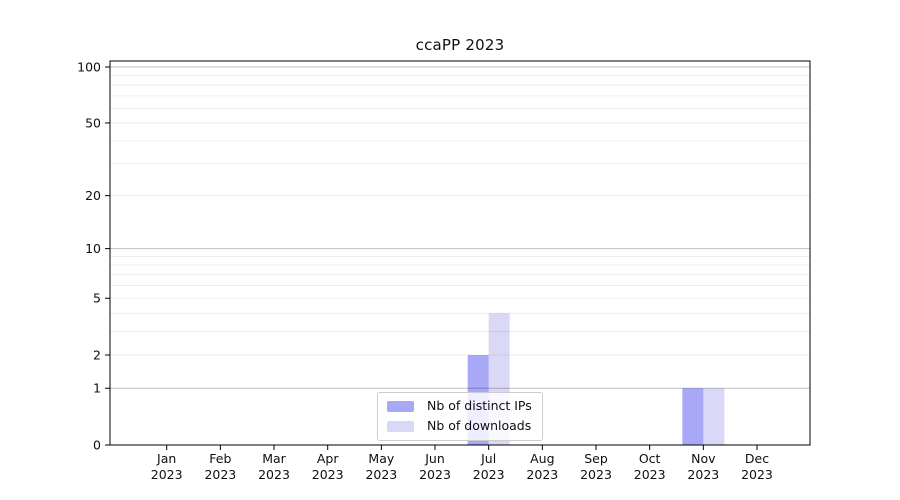 This screenshot has width=900, height=500. Describe the element at coordinates (167, 466) in the screenshot. I see `x-tick-label: Jan 2023` at that location.